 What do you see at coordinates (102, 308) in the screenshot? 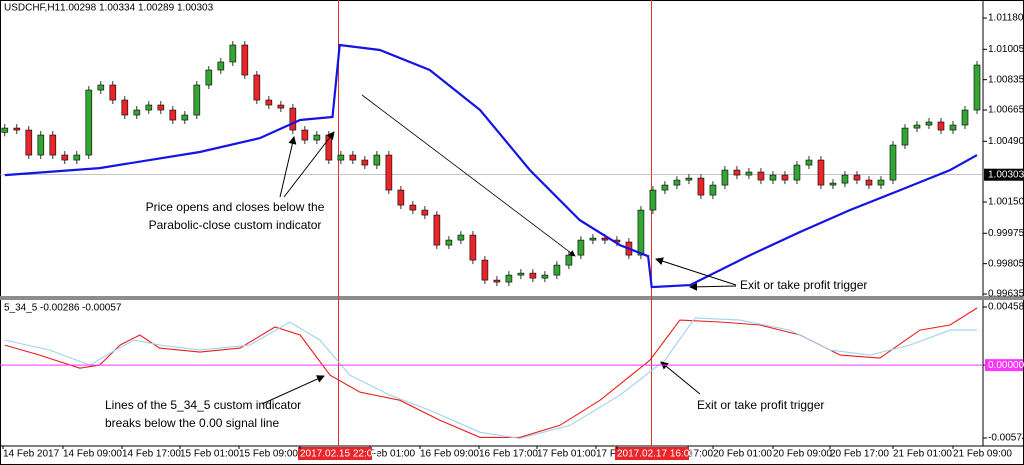
I see `header-value: -0.00057` at bounding box center [102, 308].